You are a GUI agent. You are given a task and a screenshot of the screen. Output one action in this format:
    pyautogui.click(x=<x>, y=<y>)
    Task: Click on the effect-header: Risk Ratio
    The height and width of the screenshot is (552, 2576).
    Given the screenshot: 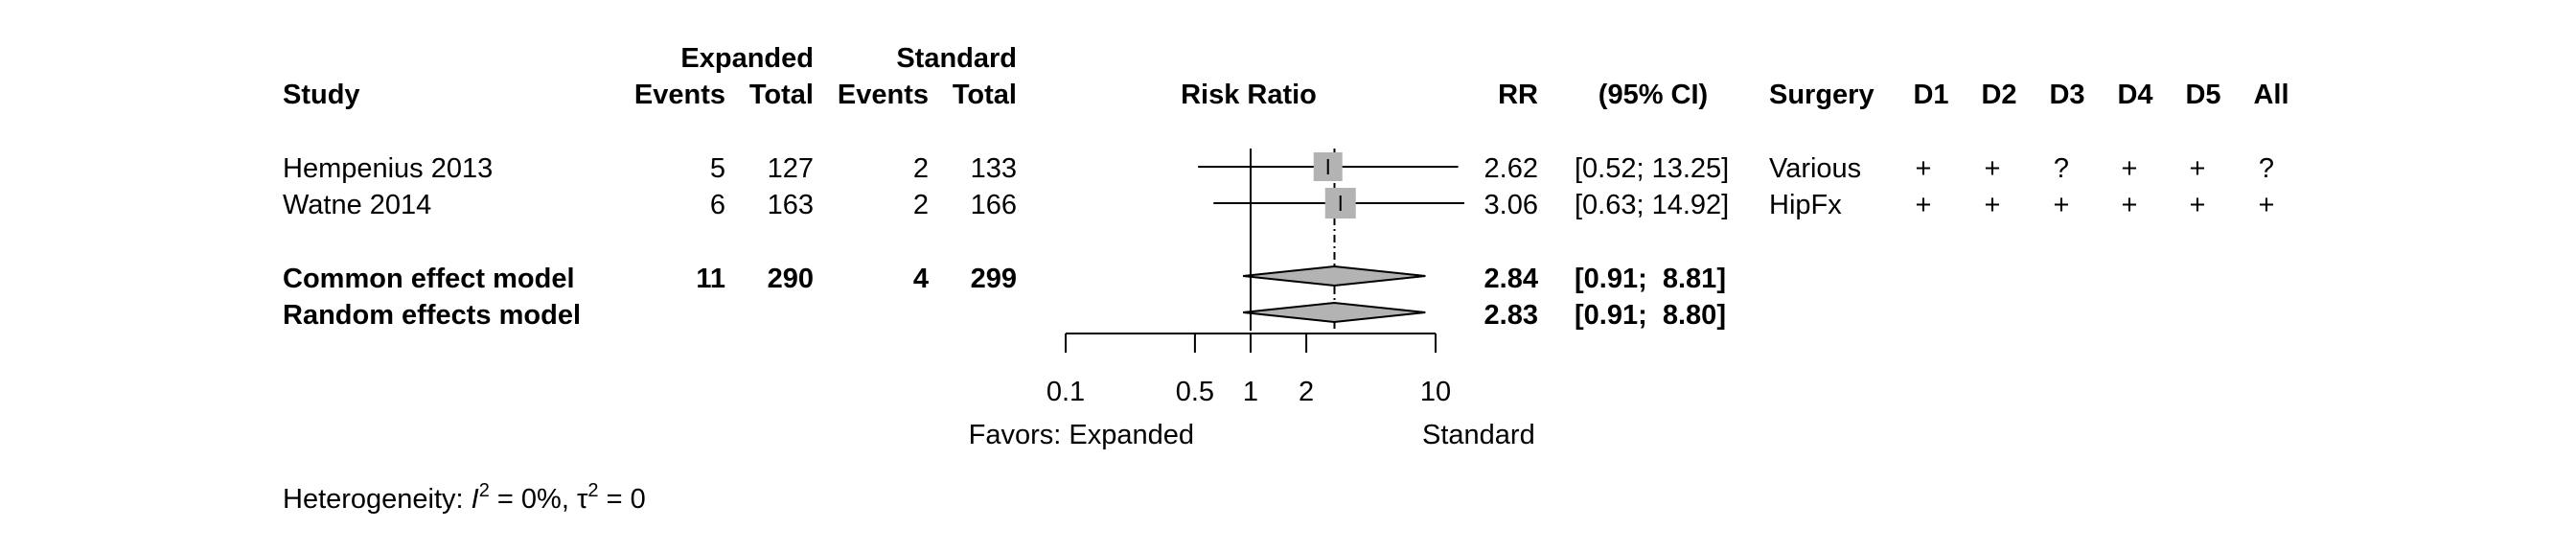 What is the action you would take?
    pyautogui.click(x=1249, y=95)
    